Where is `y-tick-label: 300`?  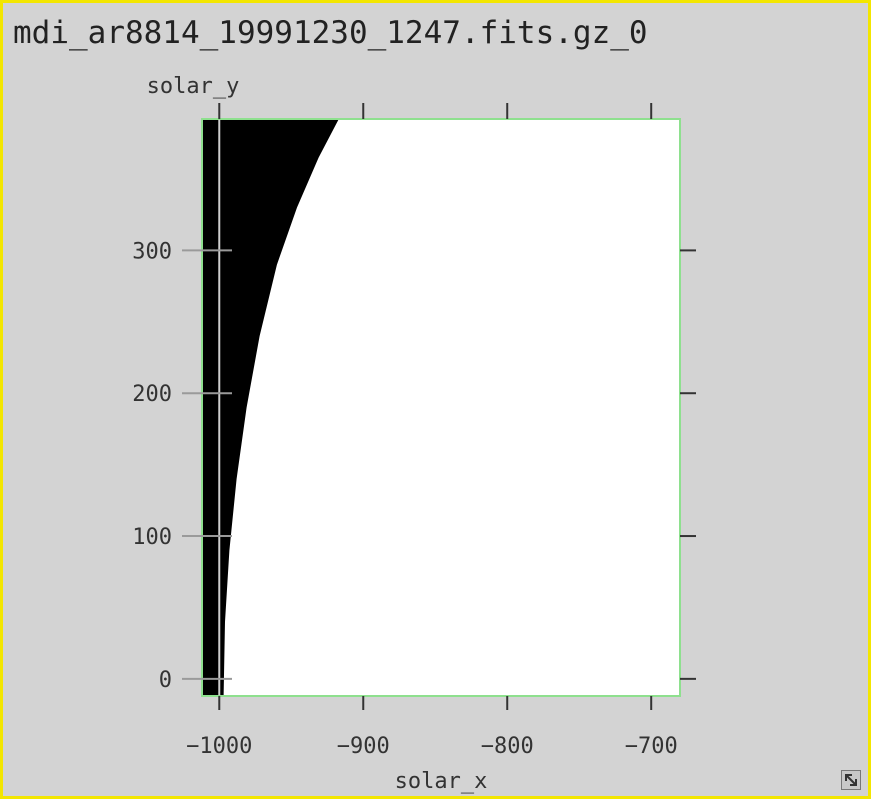 y-tick-label: 300 is located at coordinates (152, 251).